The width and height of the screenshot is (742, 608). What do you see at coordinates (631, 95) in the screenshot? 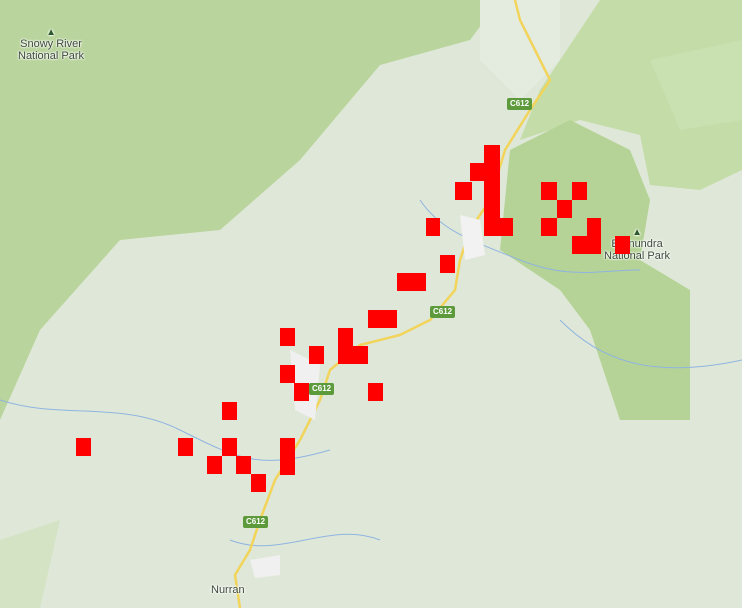
I see `errinundra-park-area` at bounding box center [631, 95].